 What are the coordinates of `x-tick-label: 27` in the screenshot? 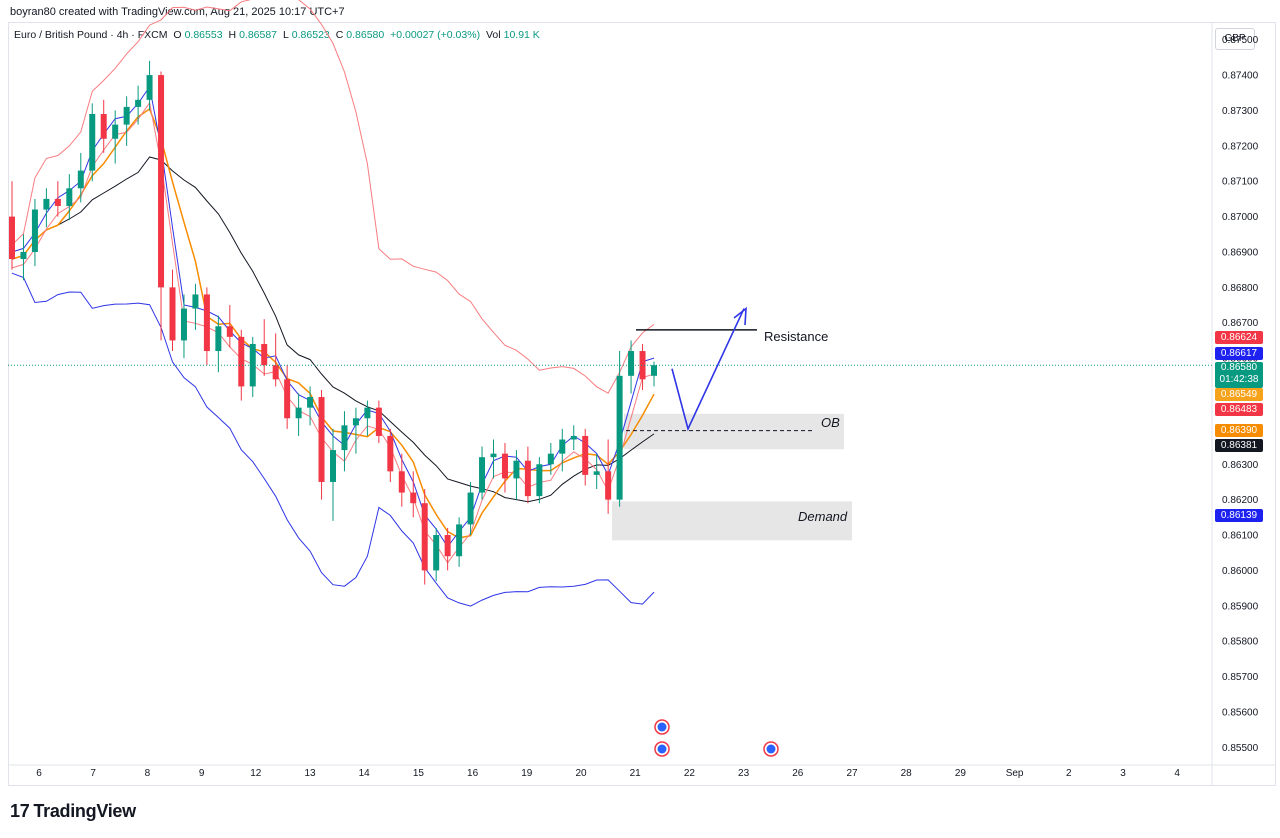 It's located at (852, 773).